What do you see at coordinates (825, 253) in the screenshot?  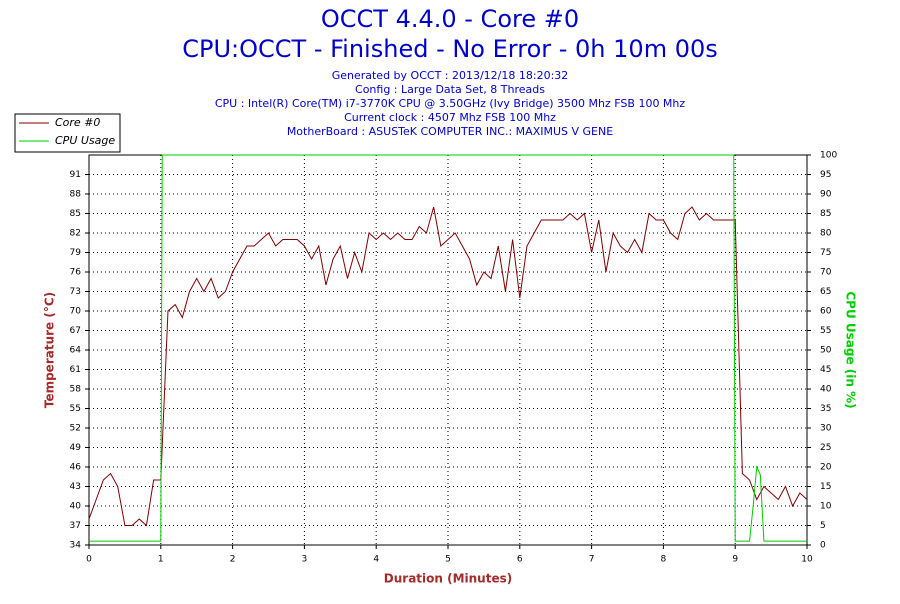 I see `y2-tick-label: 75` at bounding box center [825, 253].